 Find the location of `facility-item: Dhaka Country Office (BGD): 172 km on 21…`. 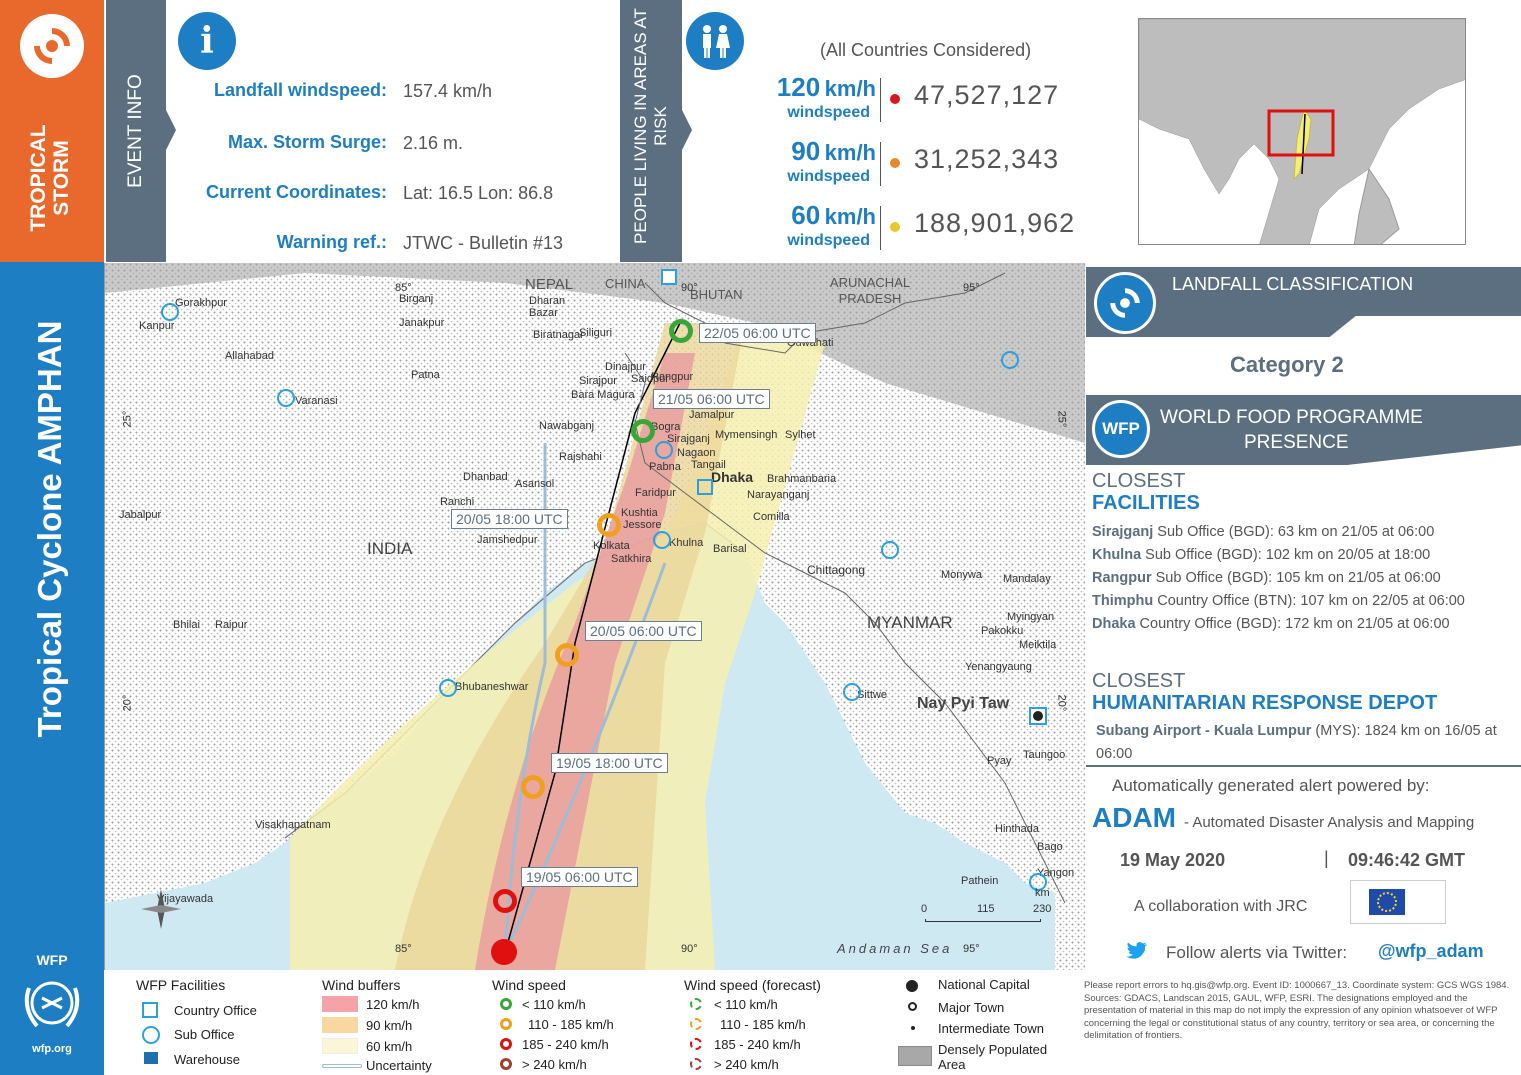

facility-item: Dhaka Country Office (BGD): 172 km on 21… is located at coordinates (1271, 624).